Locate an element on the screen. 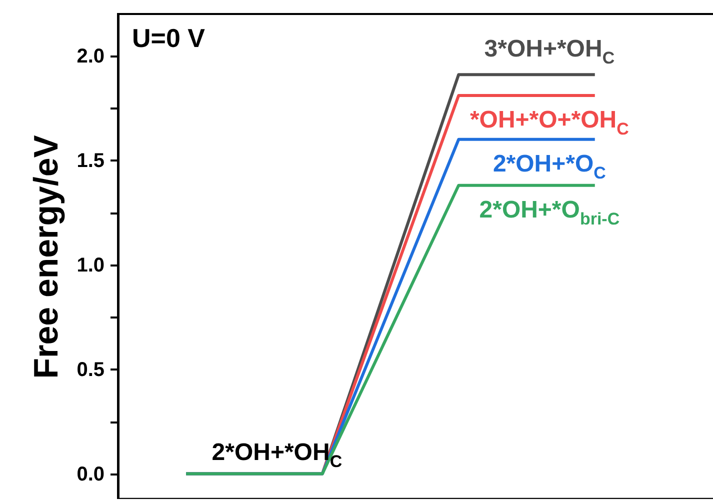 The height and width of the screenshot is (500, 713). y-tick-label: 1.0 is located at coordinates (90, 265).